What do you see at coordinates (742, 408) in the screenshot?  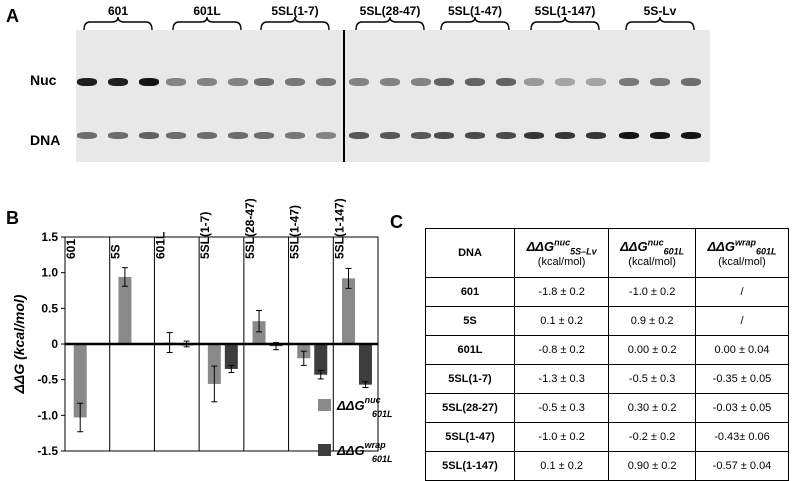 I see `table-cell: -0.03 ± 0.05` at bounding box center [742, 408].